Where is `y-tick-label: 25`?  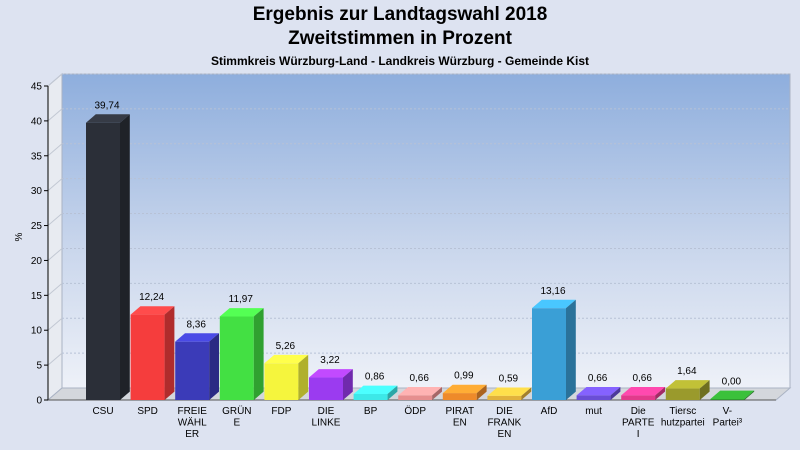 y-tick-label: 25 is located at coordinates (37, 226).